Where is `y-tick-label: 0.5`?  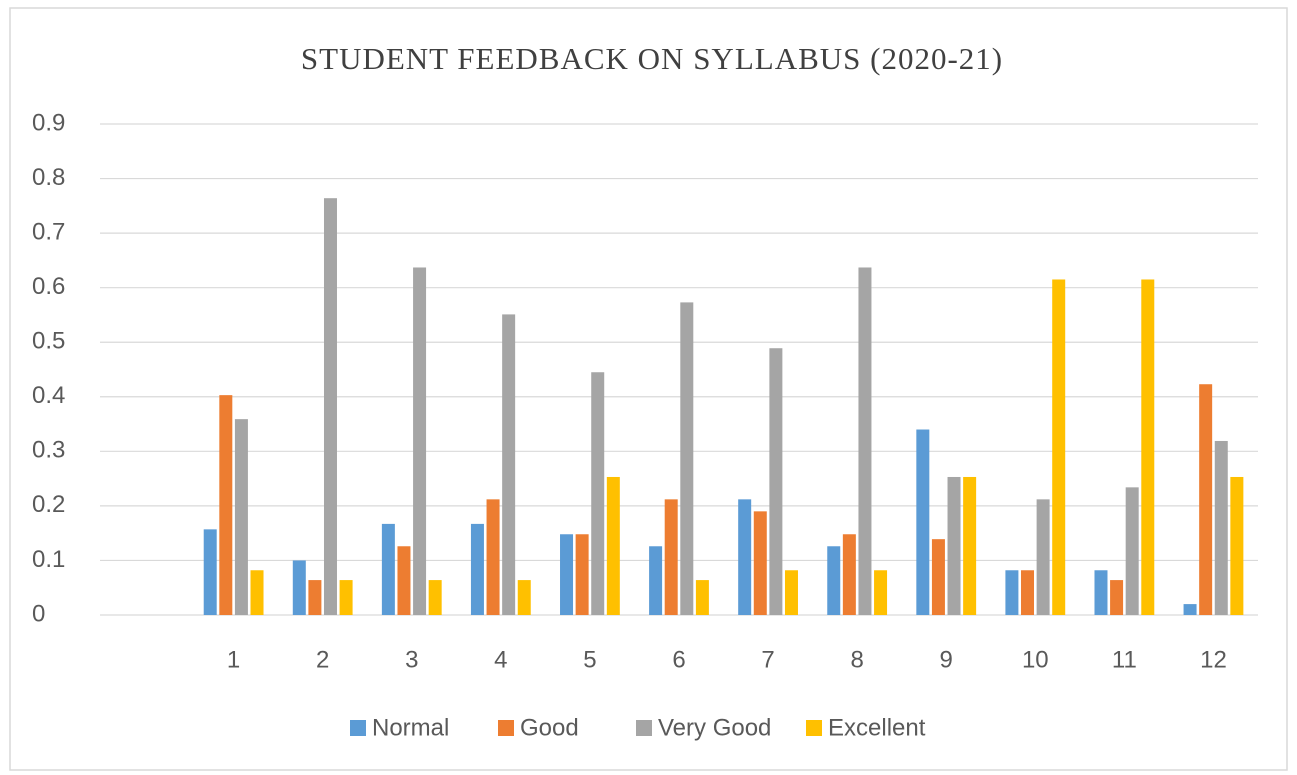
y-tick-label: 0.5 is located at coordinates (48, 341).